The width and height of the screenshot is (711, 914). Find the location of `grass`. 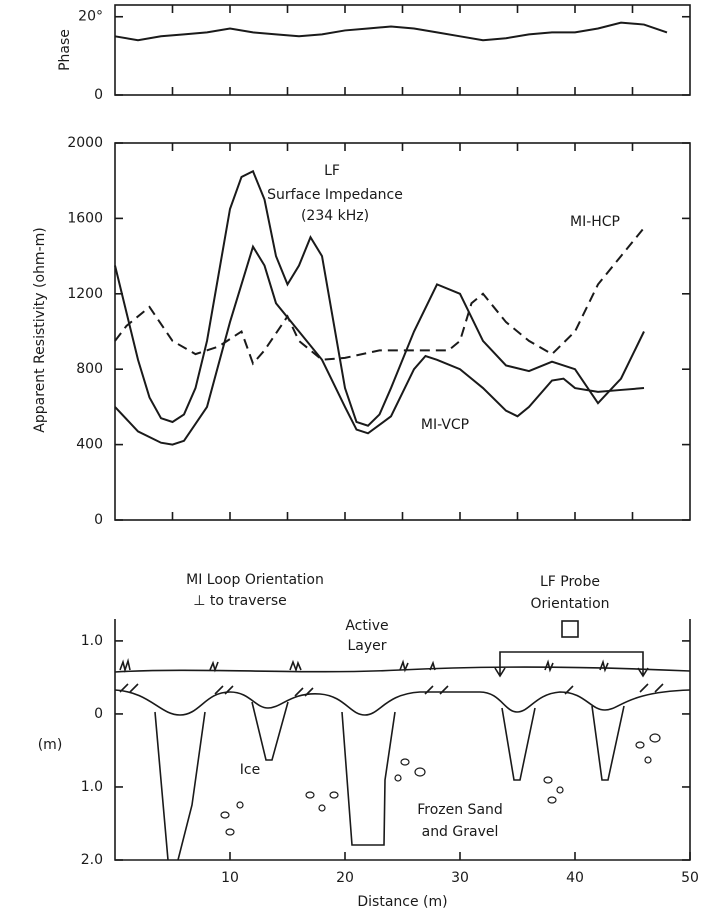

grass is located at coordinates (364, 665).